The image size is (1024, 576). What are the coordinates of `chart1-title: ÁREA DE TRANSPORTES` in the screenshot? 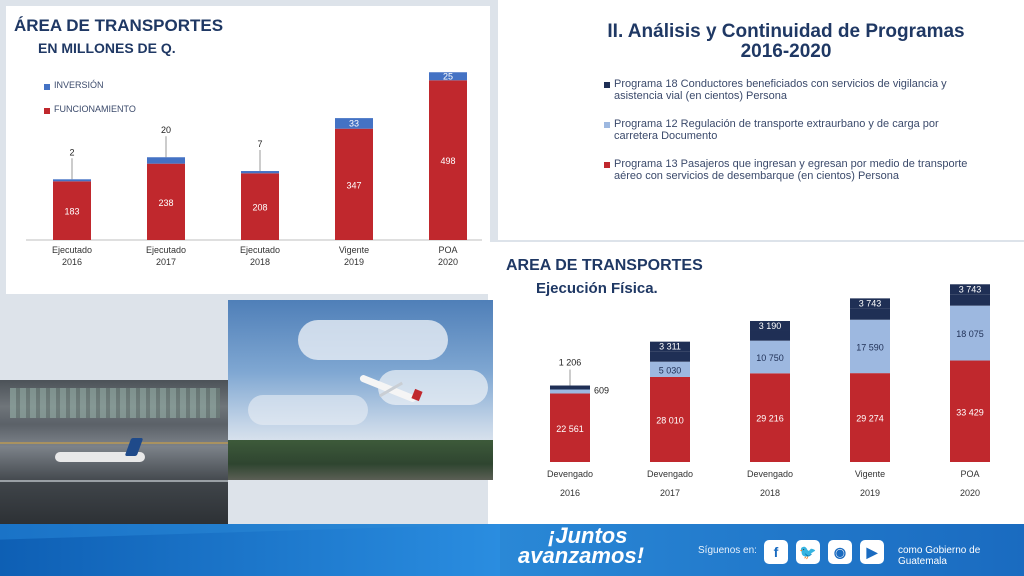 It's located at (119, 25).